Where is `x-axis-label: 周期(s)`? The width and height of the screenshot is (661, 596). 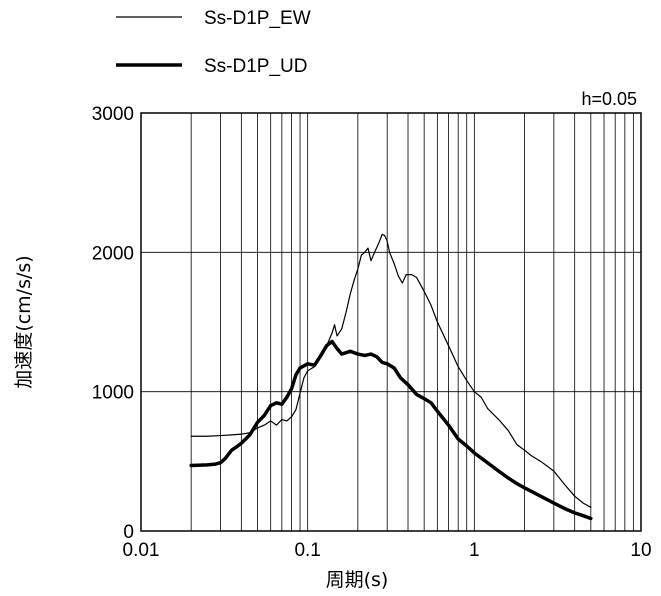
x-axis-label: 周期(s) is located at coordinates (357, 580).